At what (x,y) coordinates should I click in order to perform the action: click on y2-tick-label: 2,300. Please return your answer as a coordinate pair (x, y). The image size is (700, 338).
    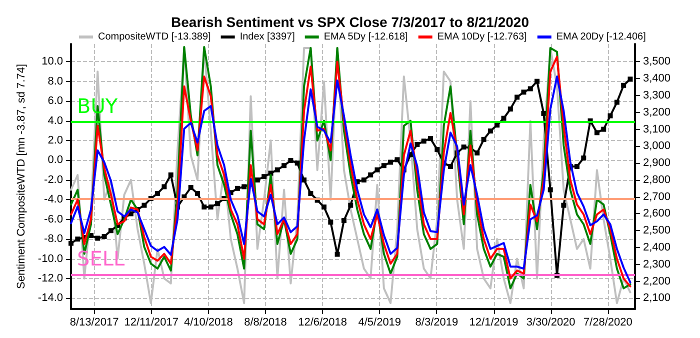
    Looking at the image, I should click on (657, 264).